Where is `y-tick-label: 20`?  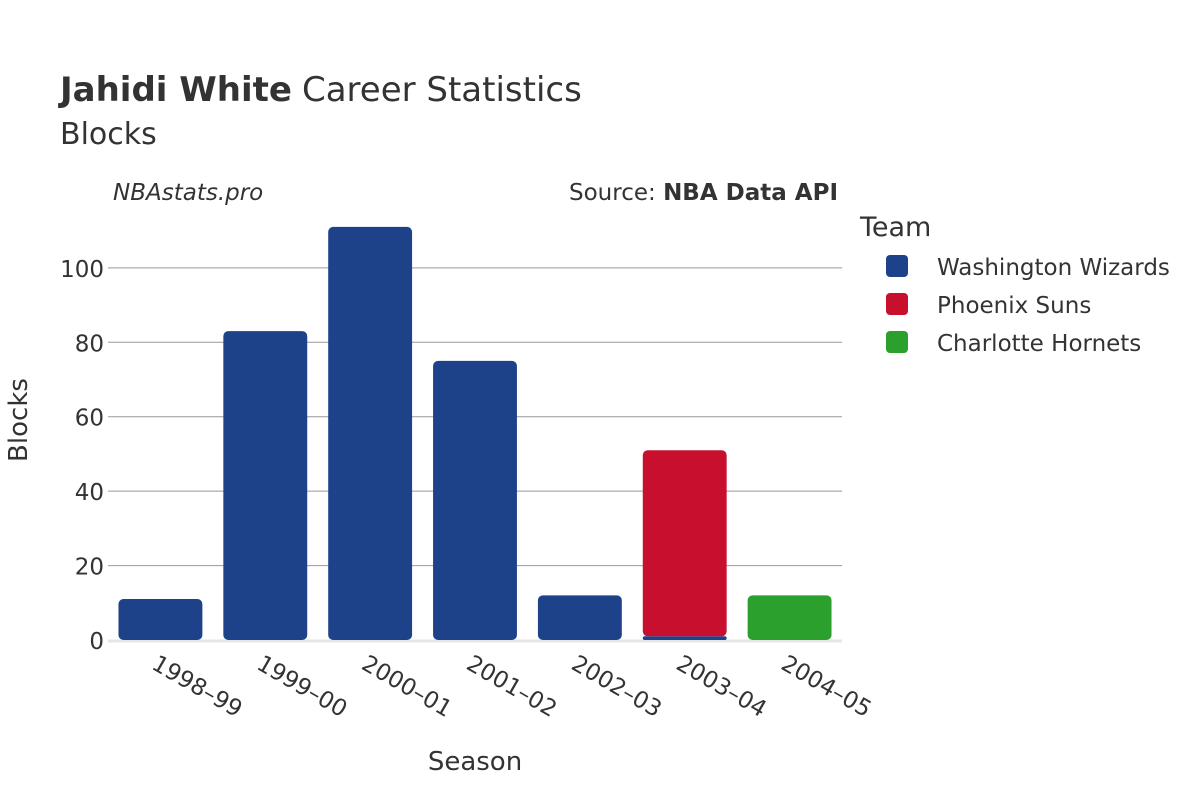
y-tick-label: 20 is located at coordinates (89, 568).